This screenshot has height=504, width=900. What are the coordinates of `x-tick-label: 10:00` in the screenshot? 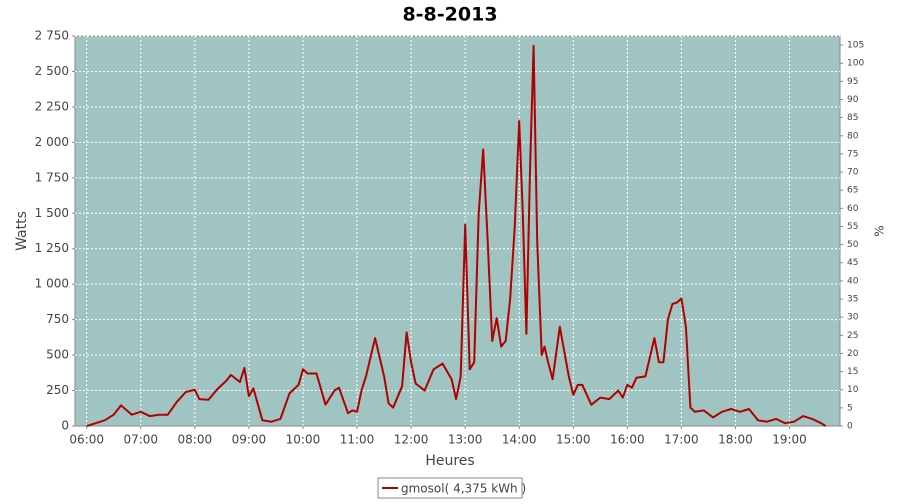 It's located at (303, 440).